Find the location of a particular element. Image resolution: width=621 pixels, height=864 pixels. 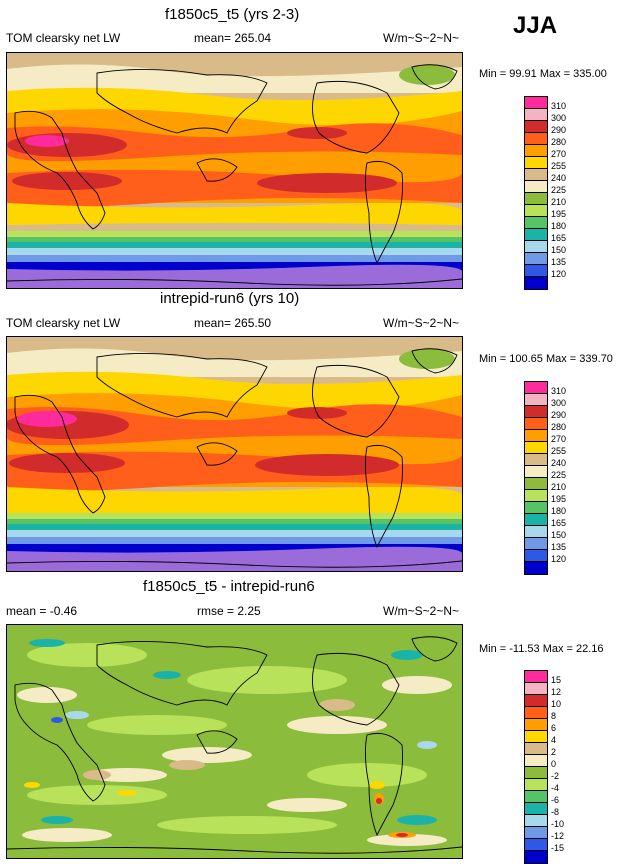

legend-label: 8 is located at coordinates (554, 716).